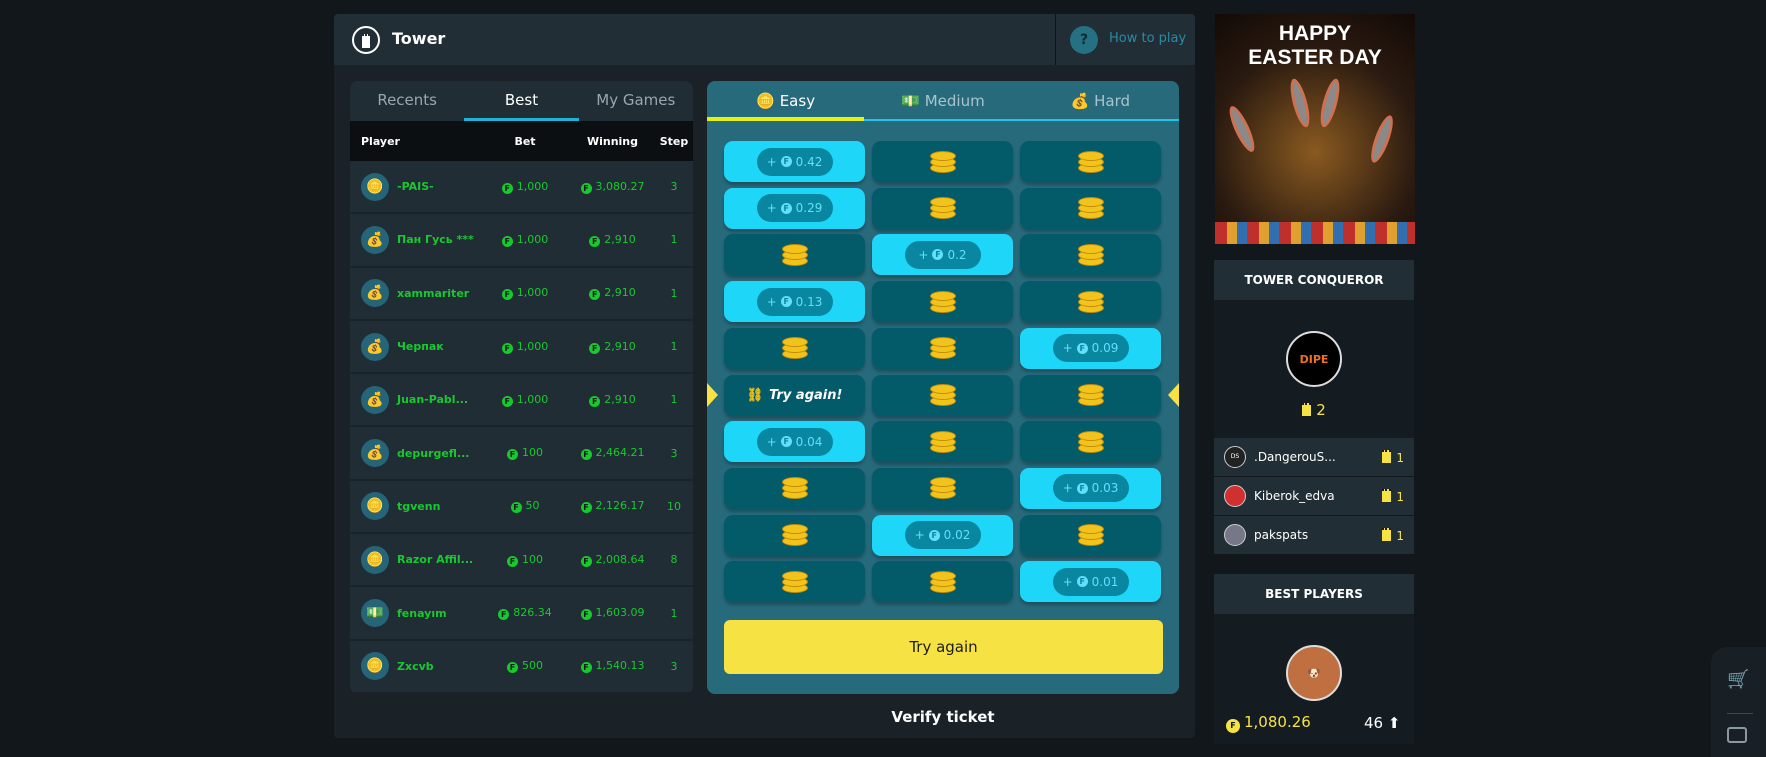 This screenshot has height=757, width=1766. I want to click on winning-cell: F 2,008.64, so click(612, 560).